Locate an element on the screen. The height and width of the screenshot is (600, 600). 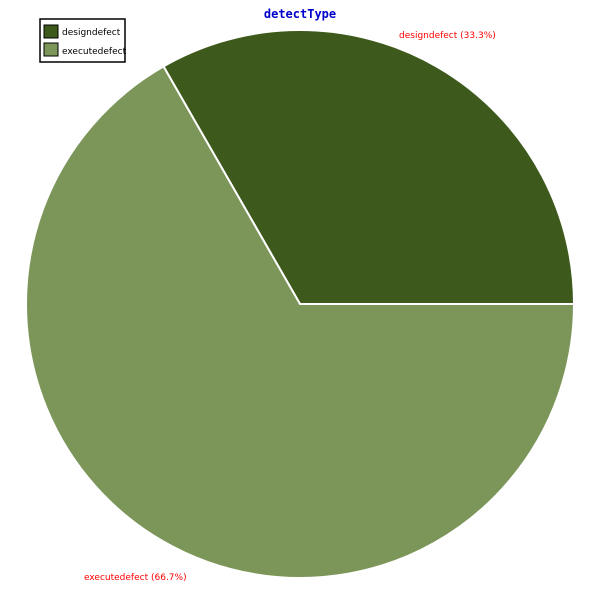
slice-label-executedefect: executedefect (66.7%) is located at coordinates (135, 578).